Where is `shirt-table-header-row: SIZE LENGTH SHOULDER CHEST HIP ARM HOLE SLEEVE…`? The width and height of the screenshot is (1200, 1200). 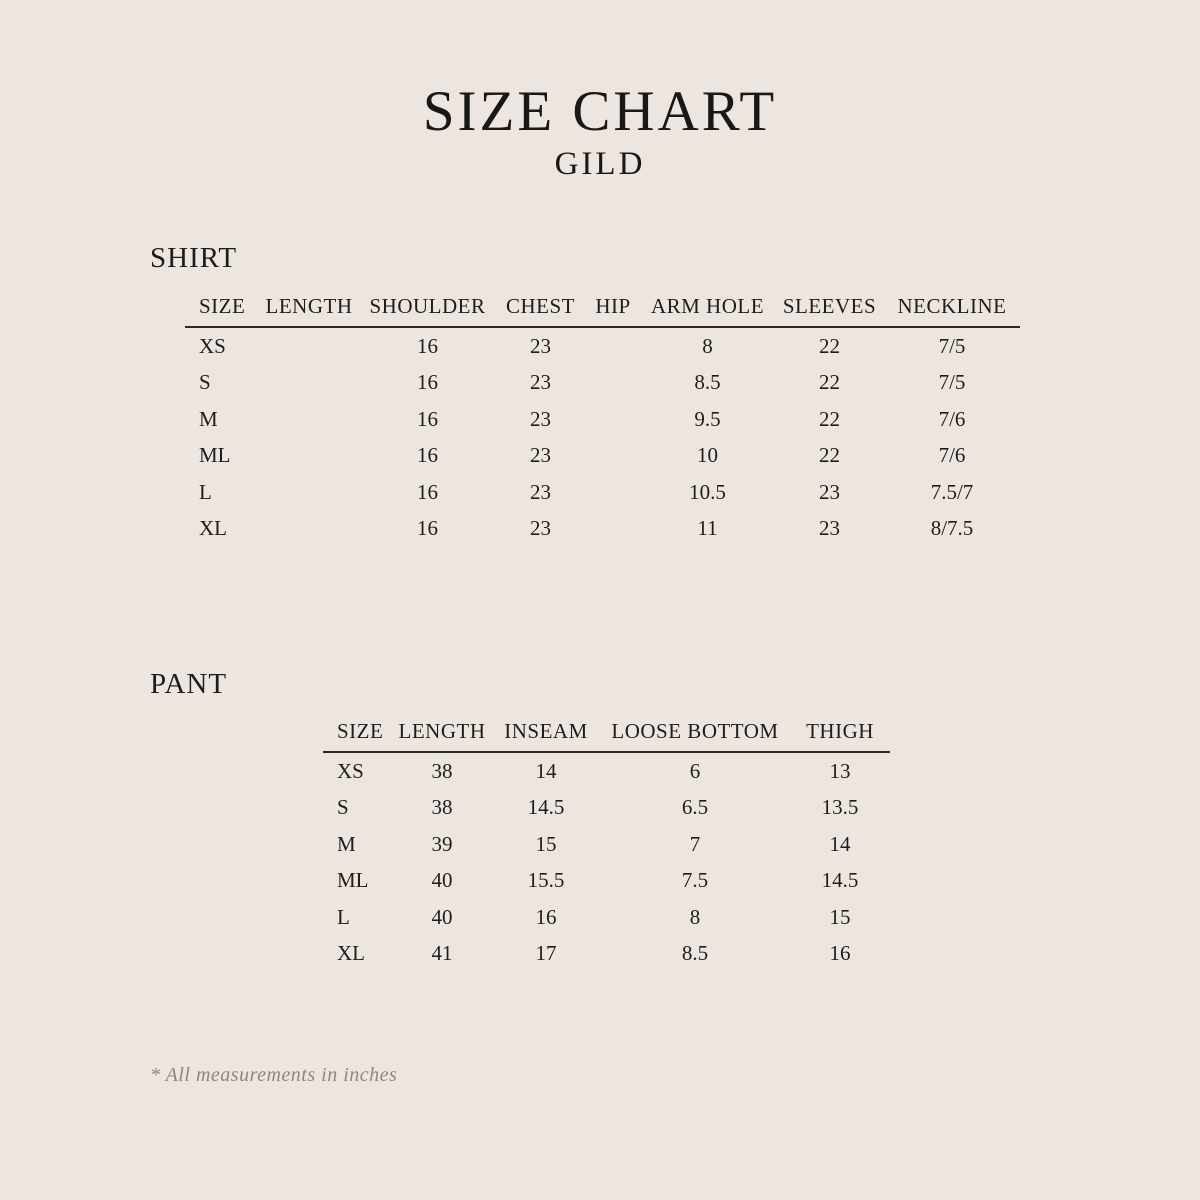 shirt-table-header-row: SIZE LENGTH SHOULDER CHEST HIP ARM HOLE SLEEVE… is located at coordinates (602, 311).